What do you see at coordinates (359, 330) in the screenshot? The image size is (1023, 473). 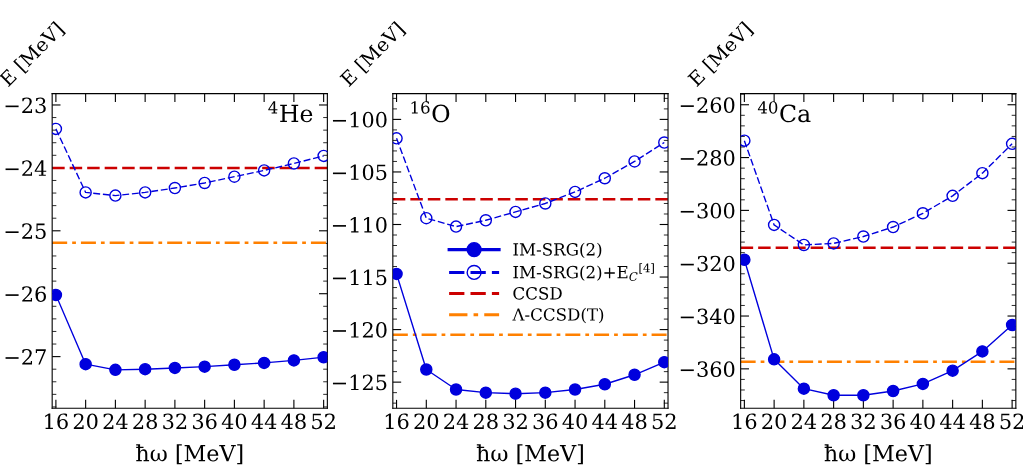 I see `y-tick-label: −120` at bounding box center [359, 330].